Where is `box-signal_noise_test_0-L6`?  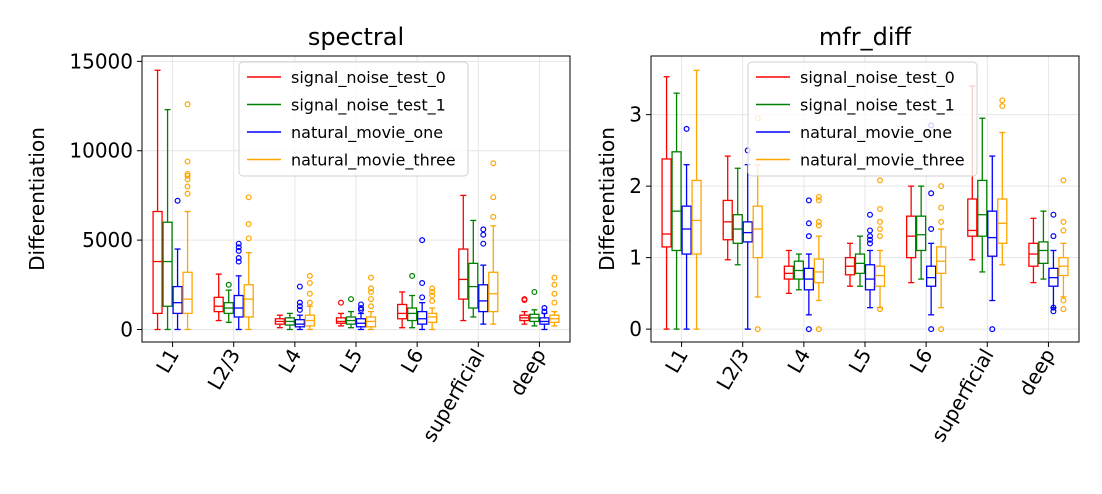
box-signal_noise_test_0-L6 is located at coordinates (911, 234).